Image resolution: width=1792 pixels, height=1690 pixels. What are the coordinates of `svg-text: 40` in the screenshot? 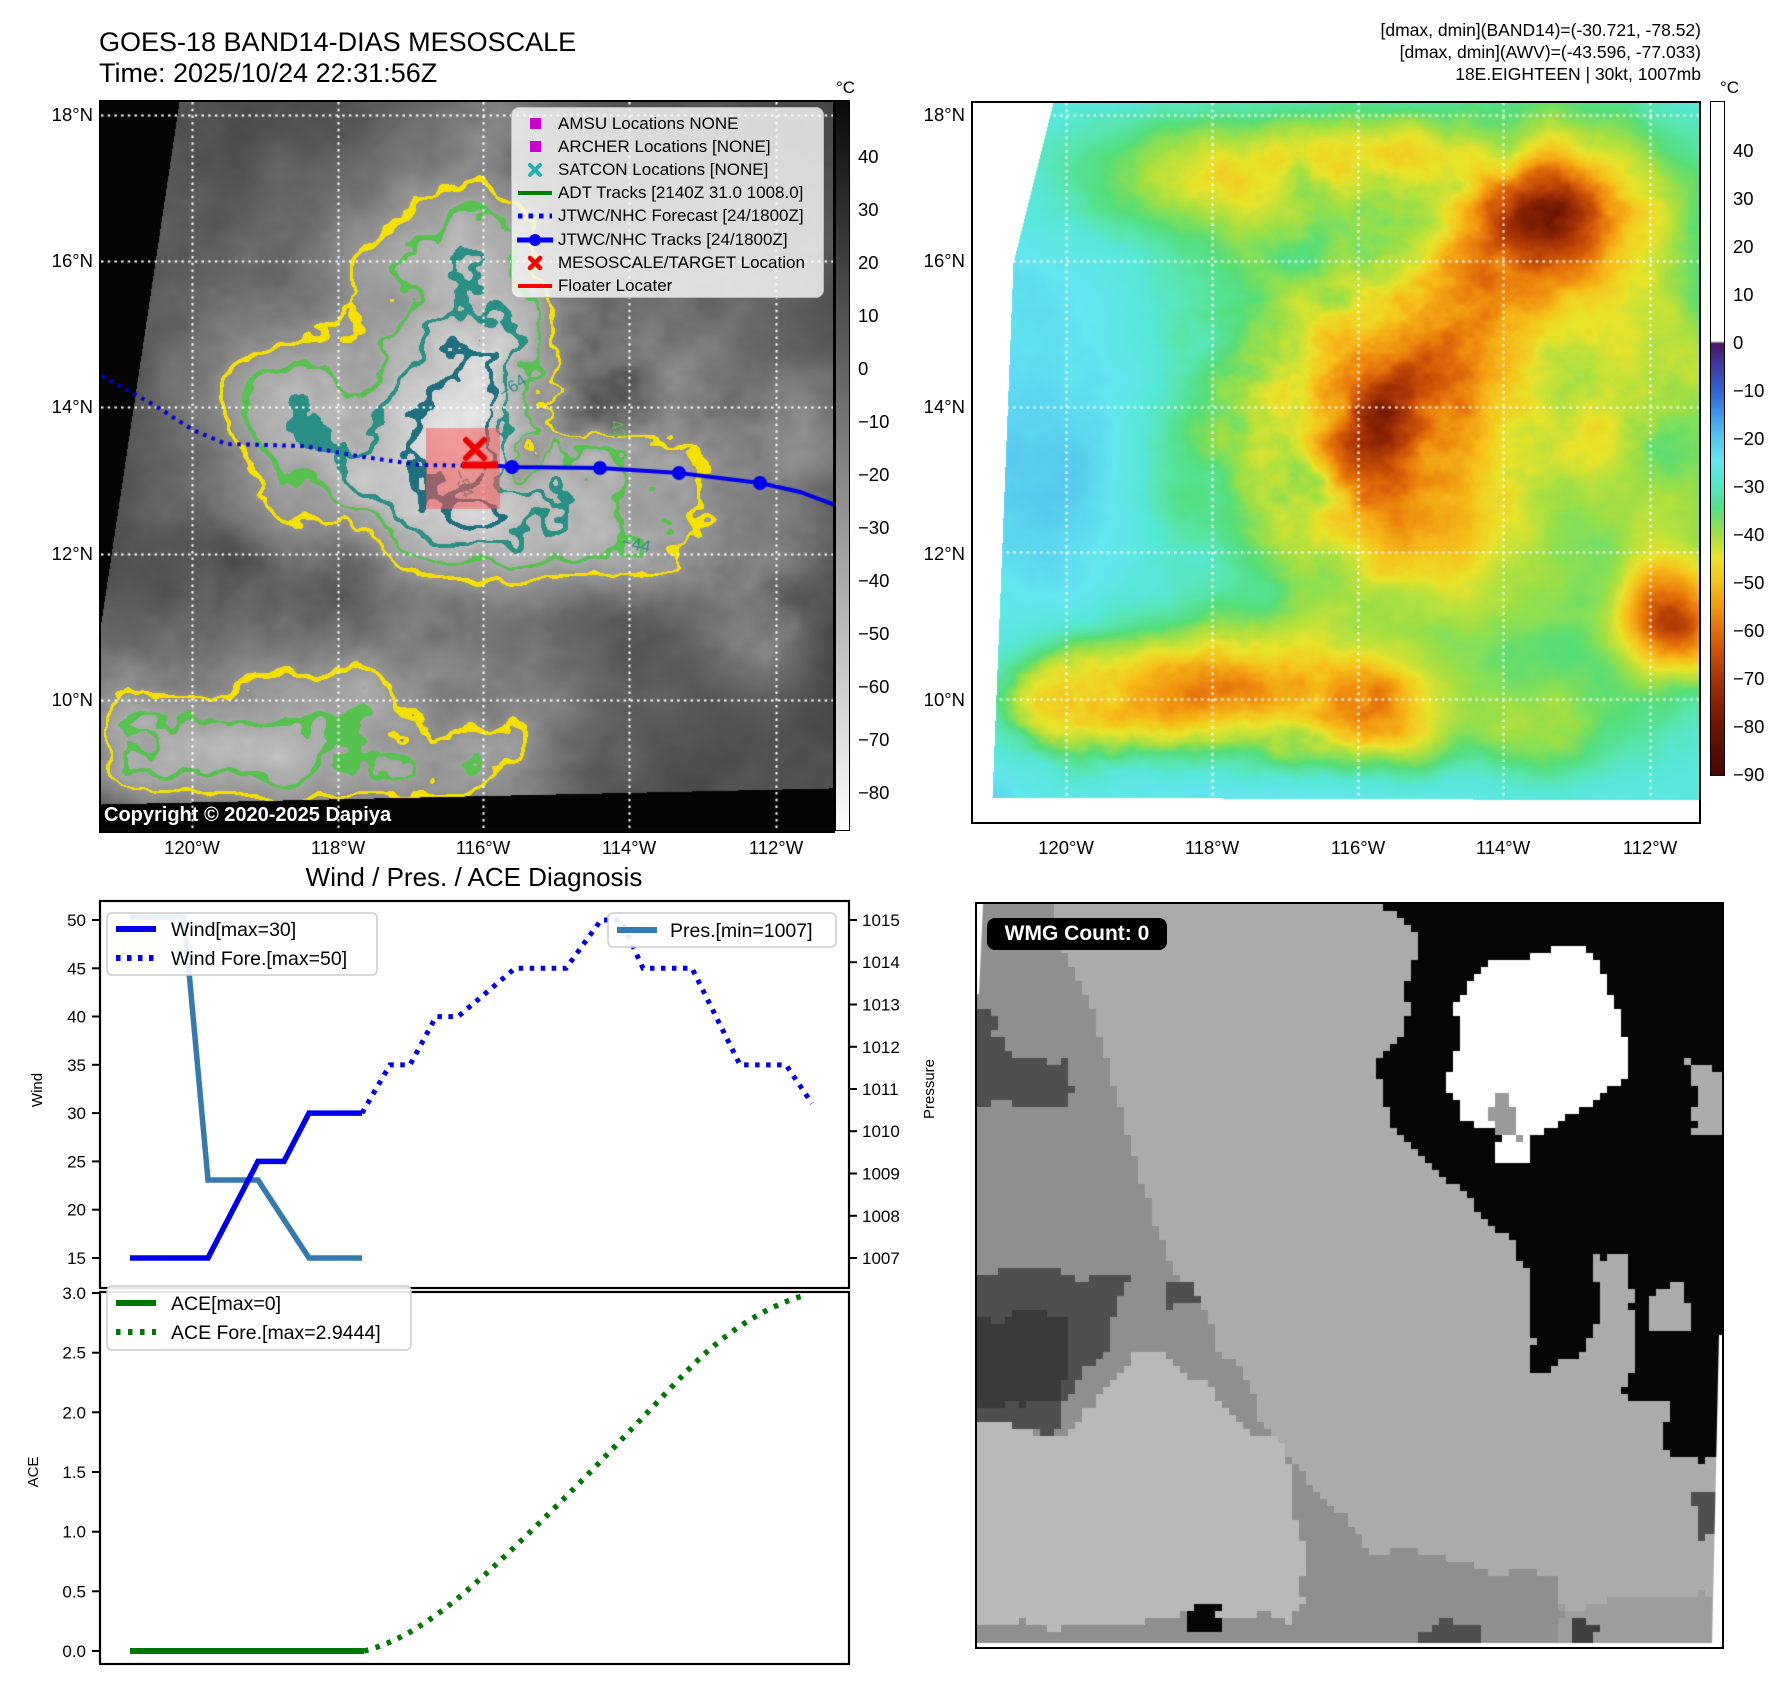 It's located at (76, 1017).